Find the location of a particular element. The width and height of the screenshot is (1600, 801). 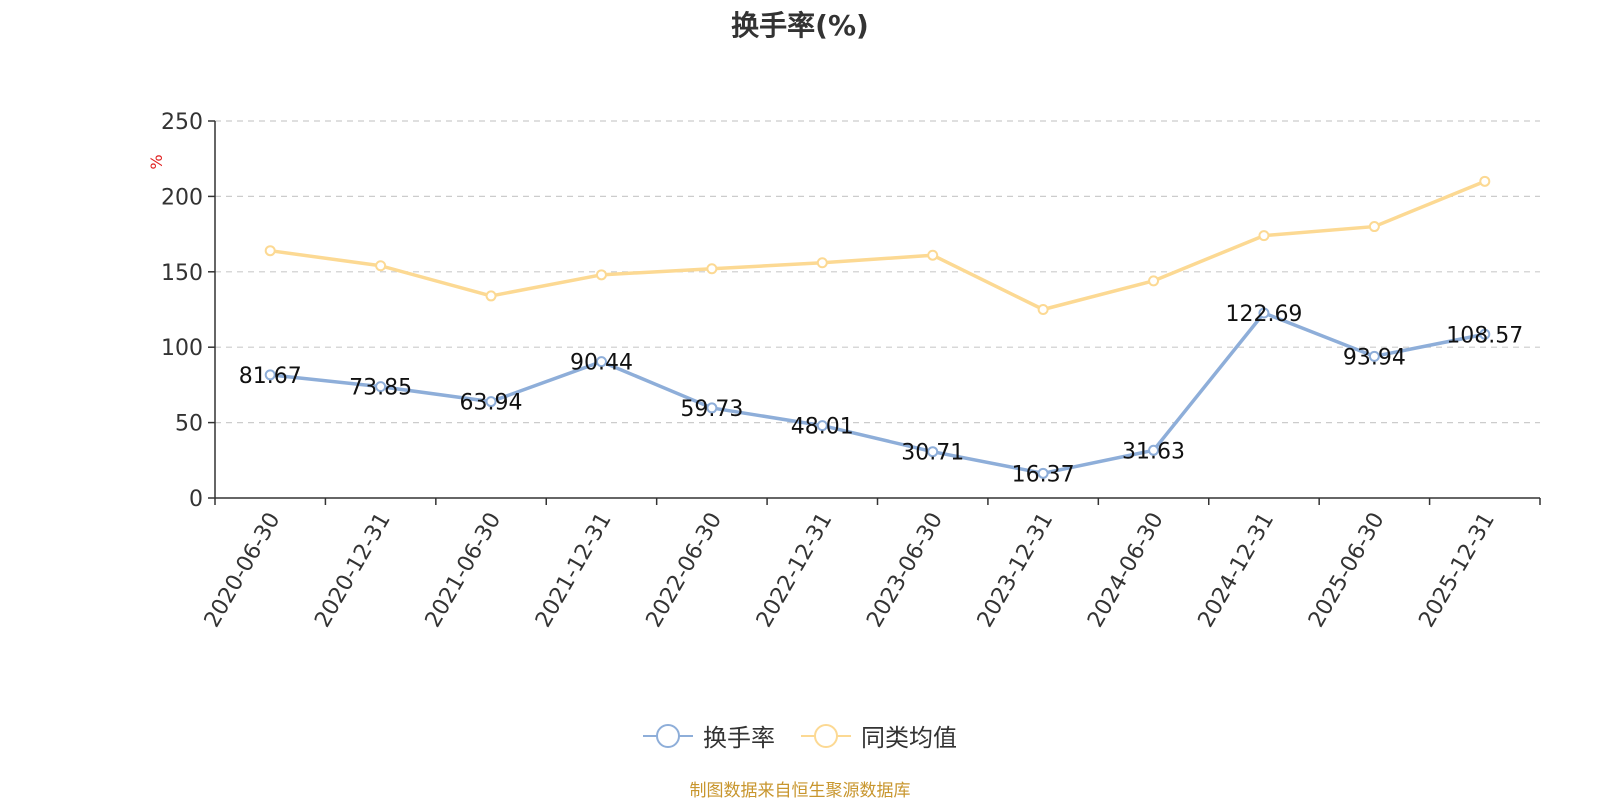

legend-marker-turnover-icon is located at coordinates (668, 735).